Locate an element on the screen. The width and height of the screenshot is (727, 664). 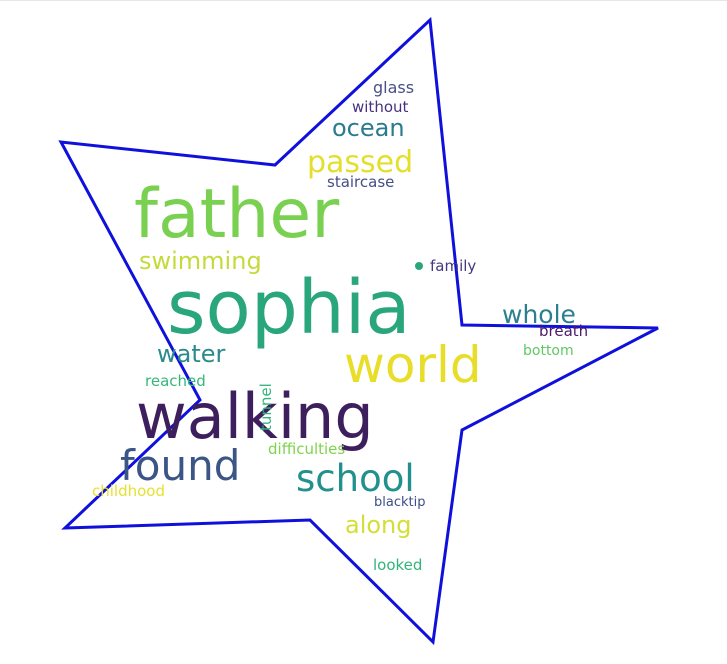
top-border is located at coordinates (363, 0).